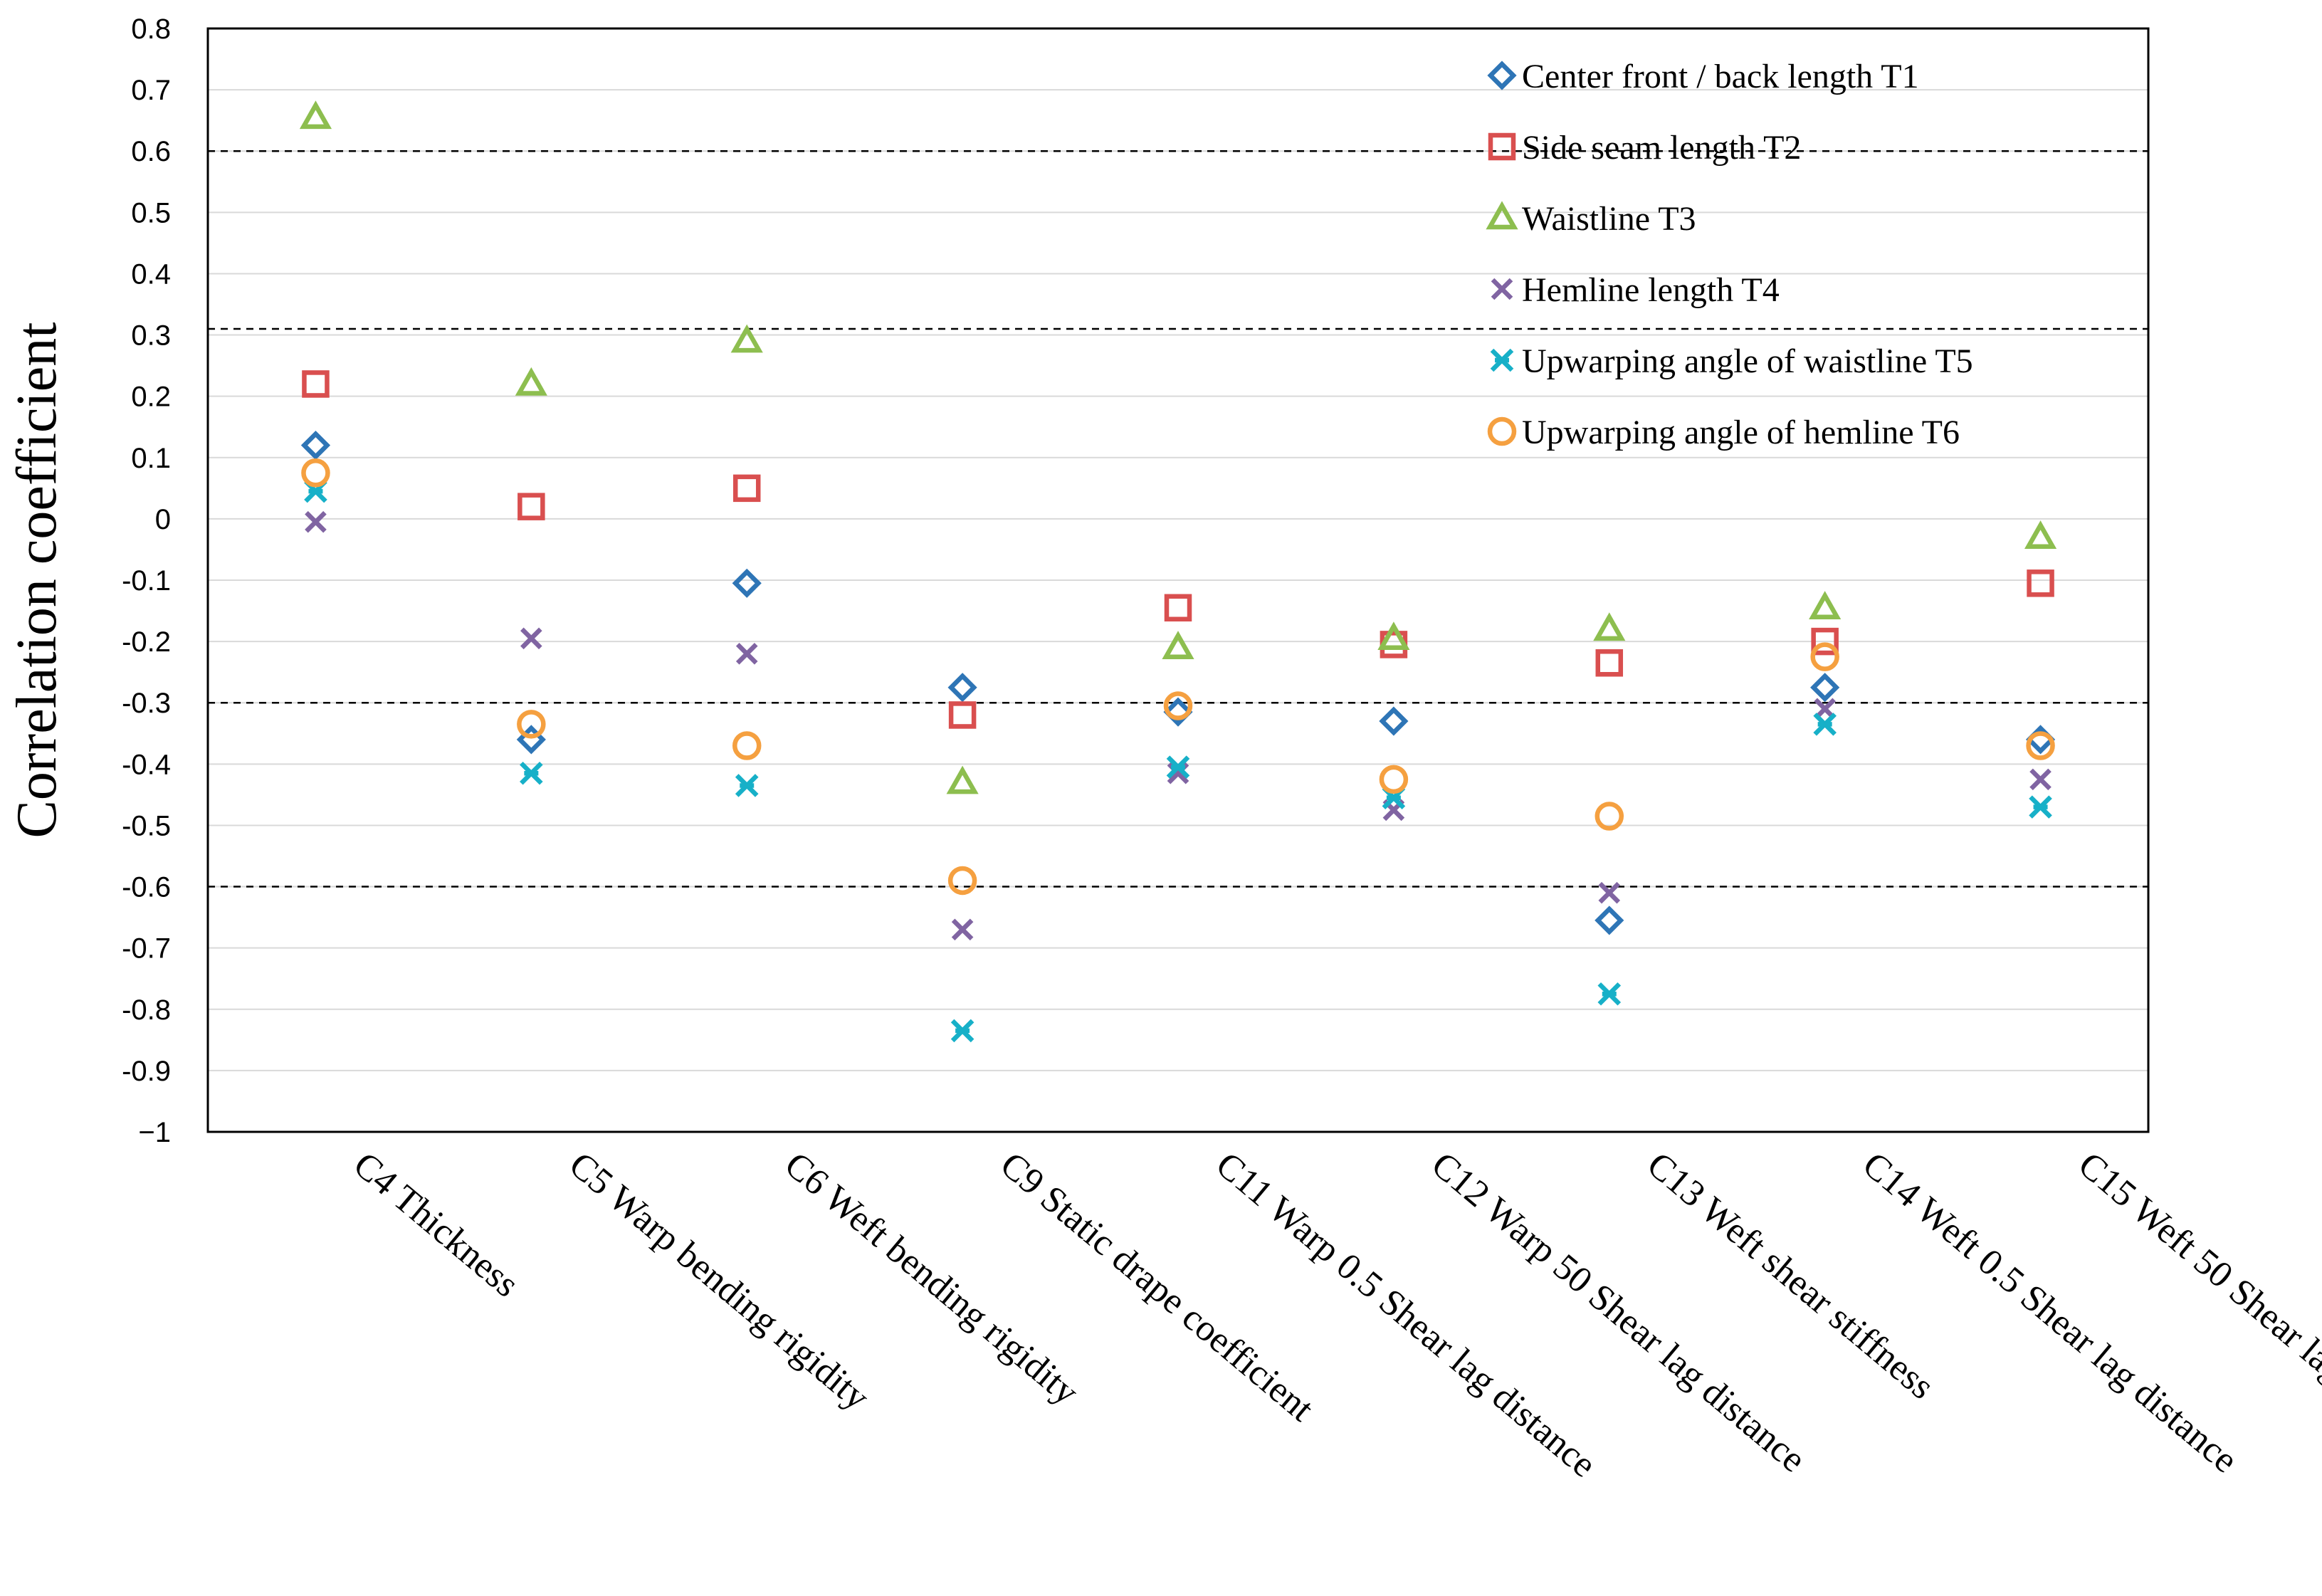 The width and height of the screenshot is (2322, 1596). What do you see at coordinates (146, 703) in the screenshot?
I see `y-tick-label: -0.3` at bounding box center [146, 703].